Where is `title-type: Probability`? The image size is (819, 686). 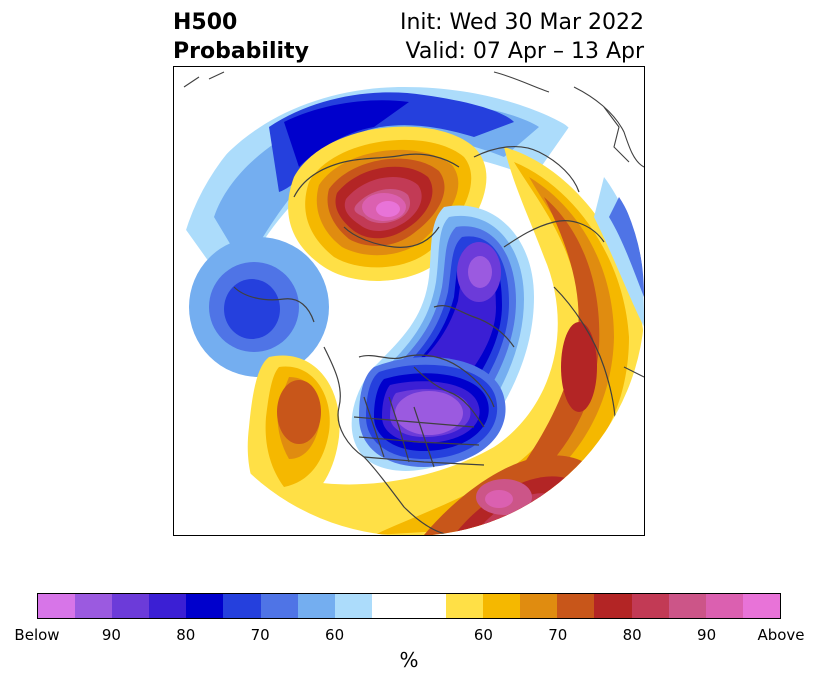
title-type: Probability is located at coordinates (241, 51).